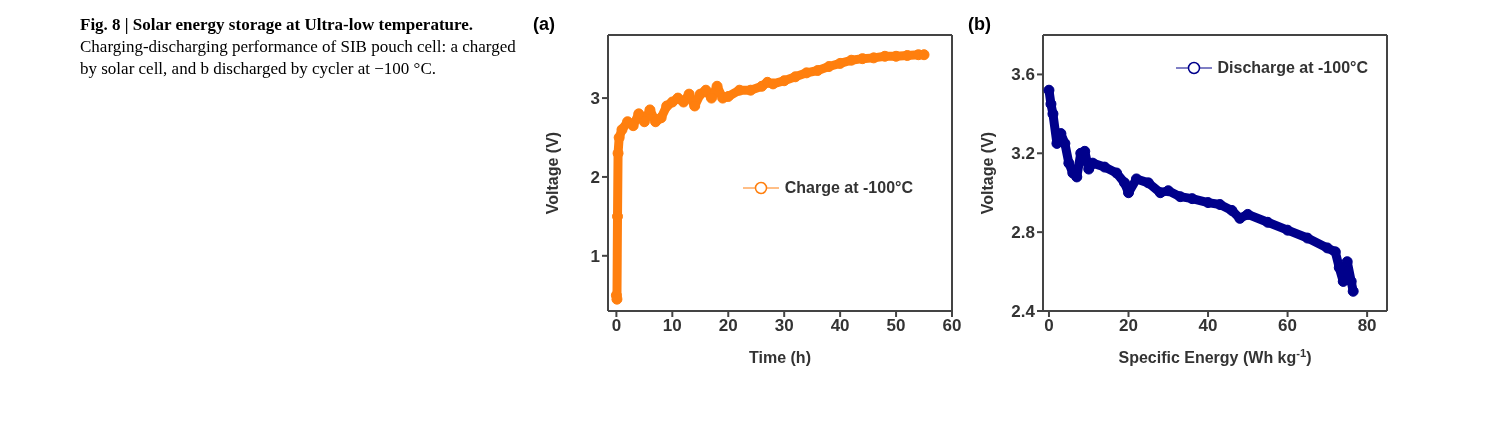  Describe the element at coordinates (277, 24) in the screenshot. I see `caption: Fig. 8 | Solar energy storage at Ultra-low temperature.` at that location.